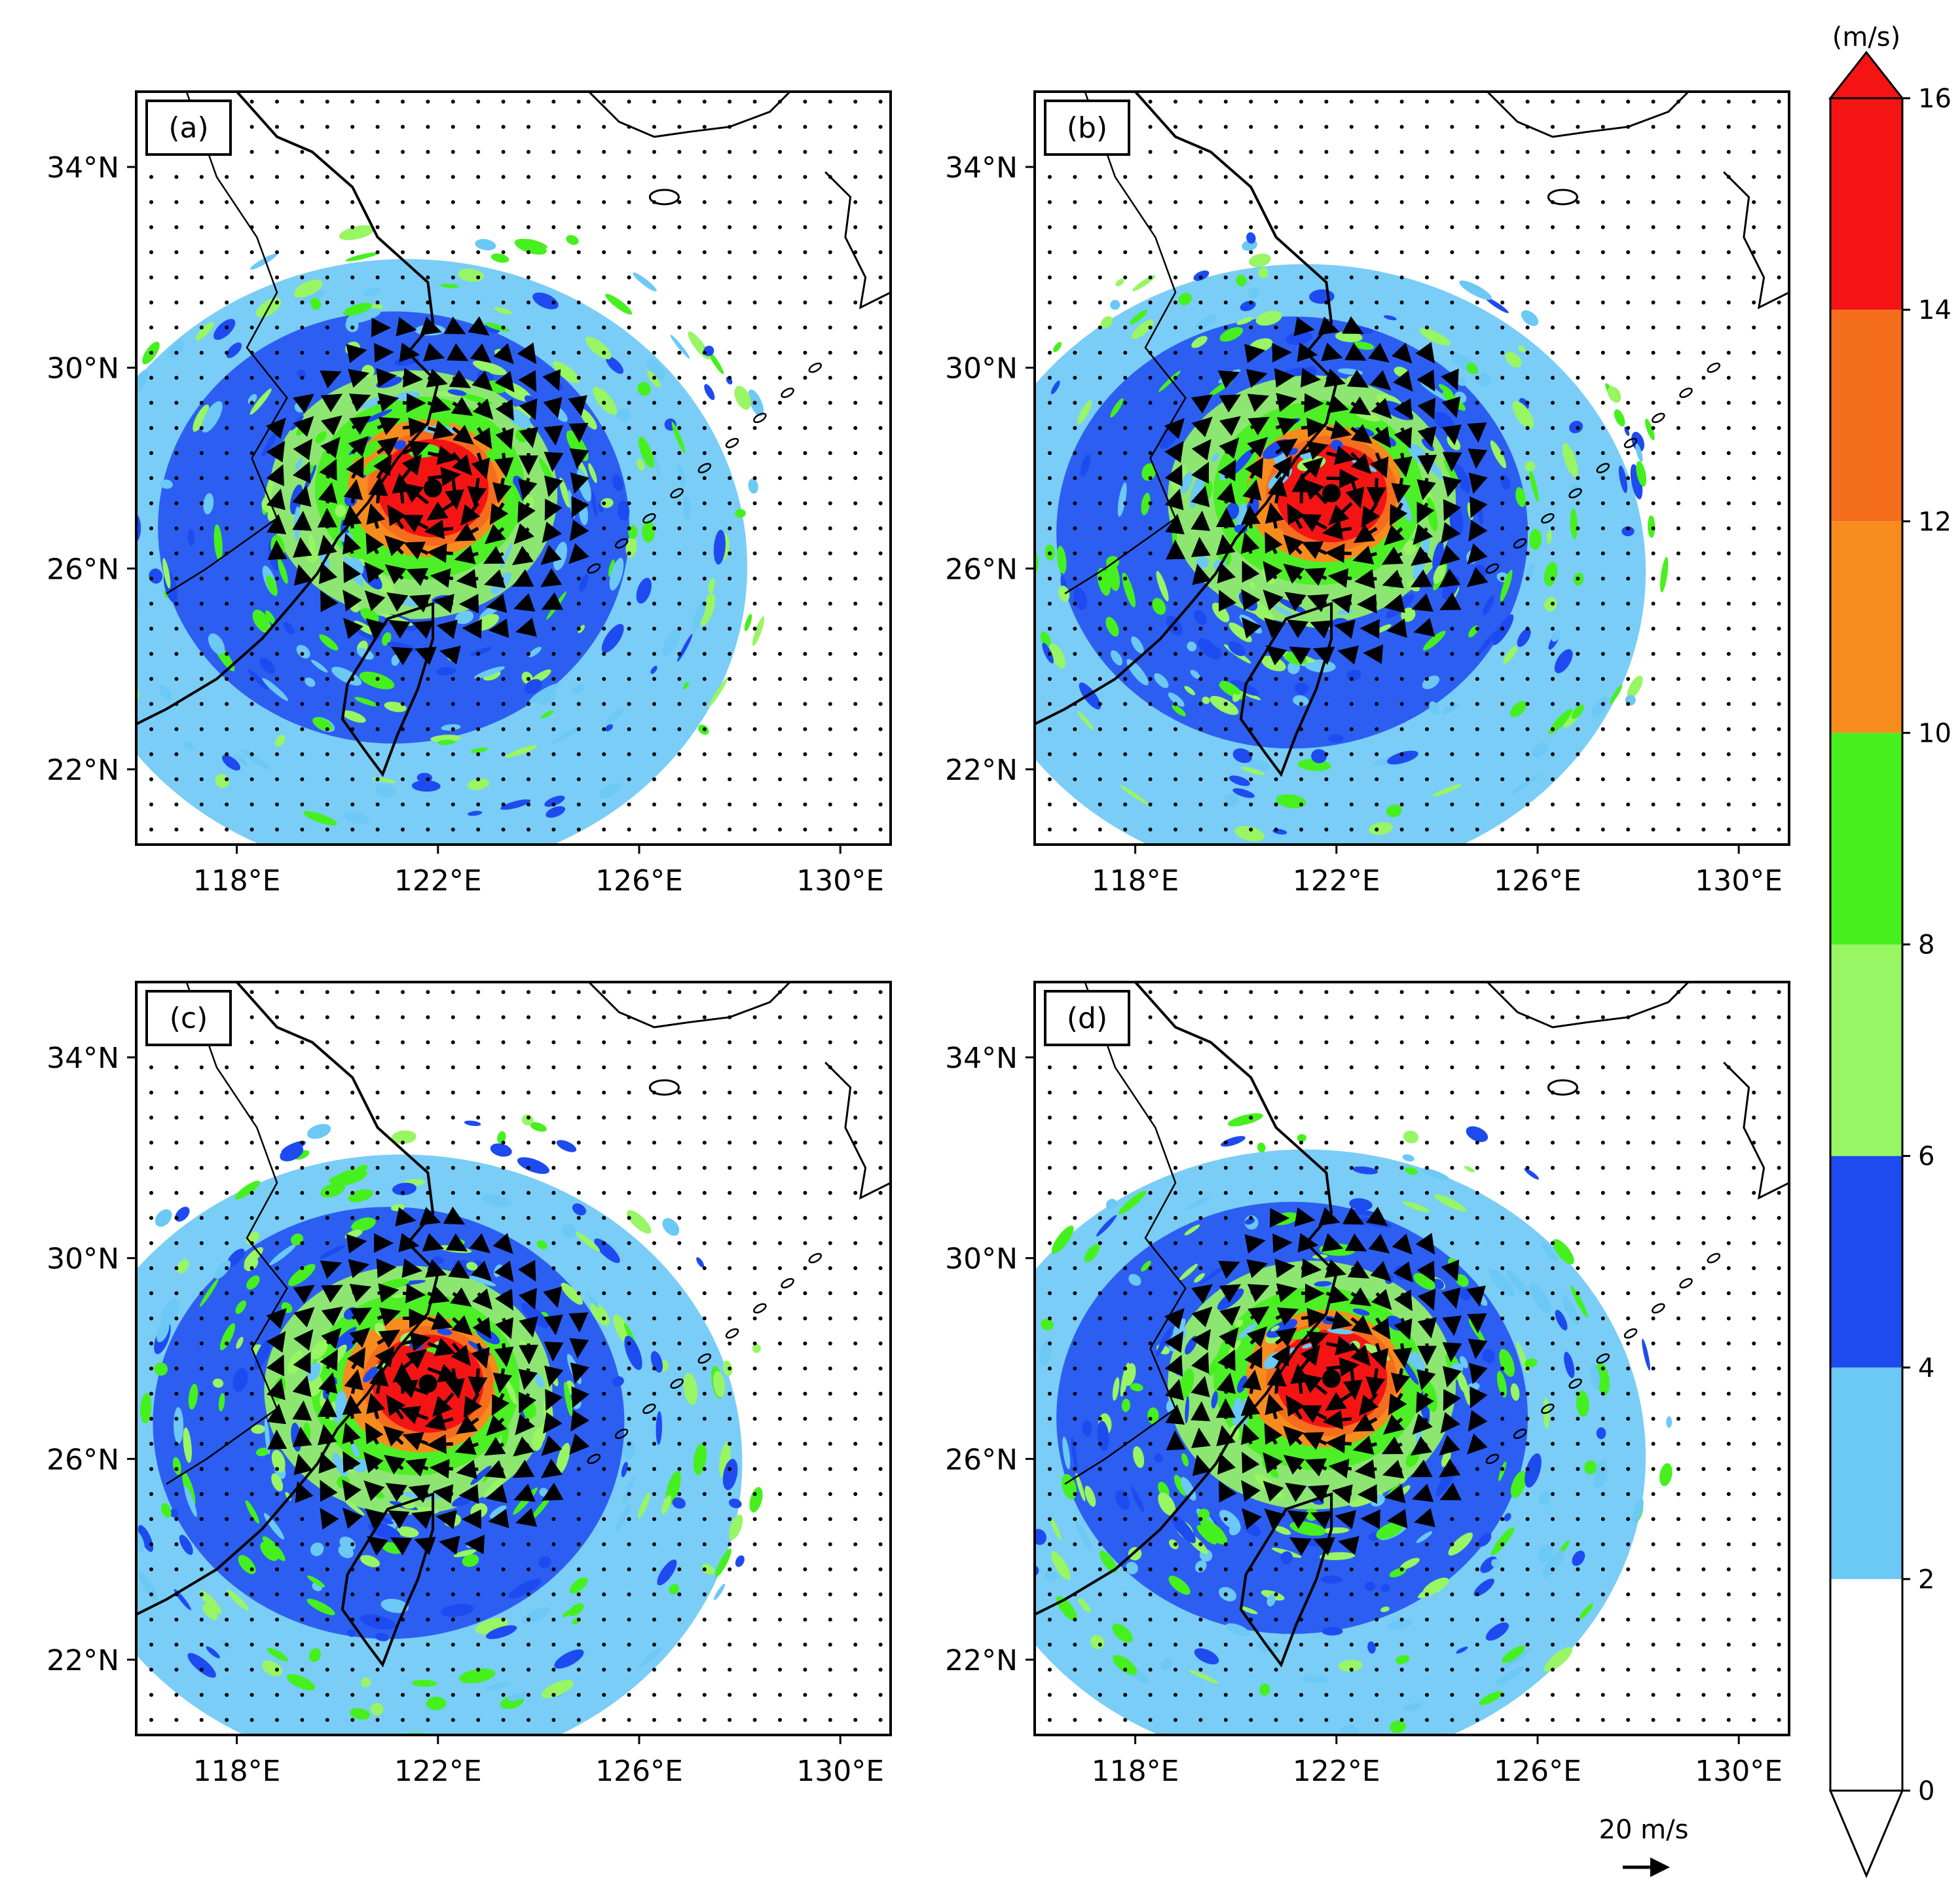 Image resolution: width=1960 pixels, height=1898 pixels. I want to click on typhoon-center-marker, so click(427, 1383).